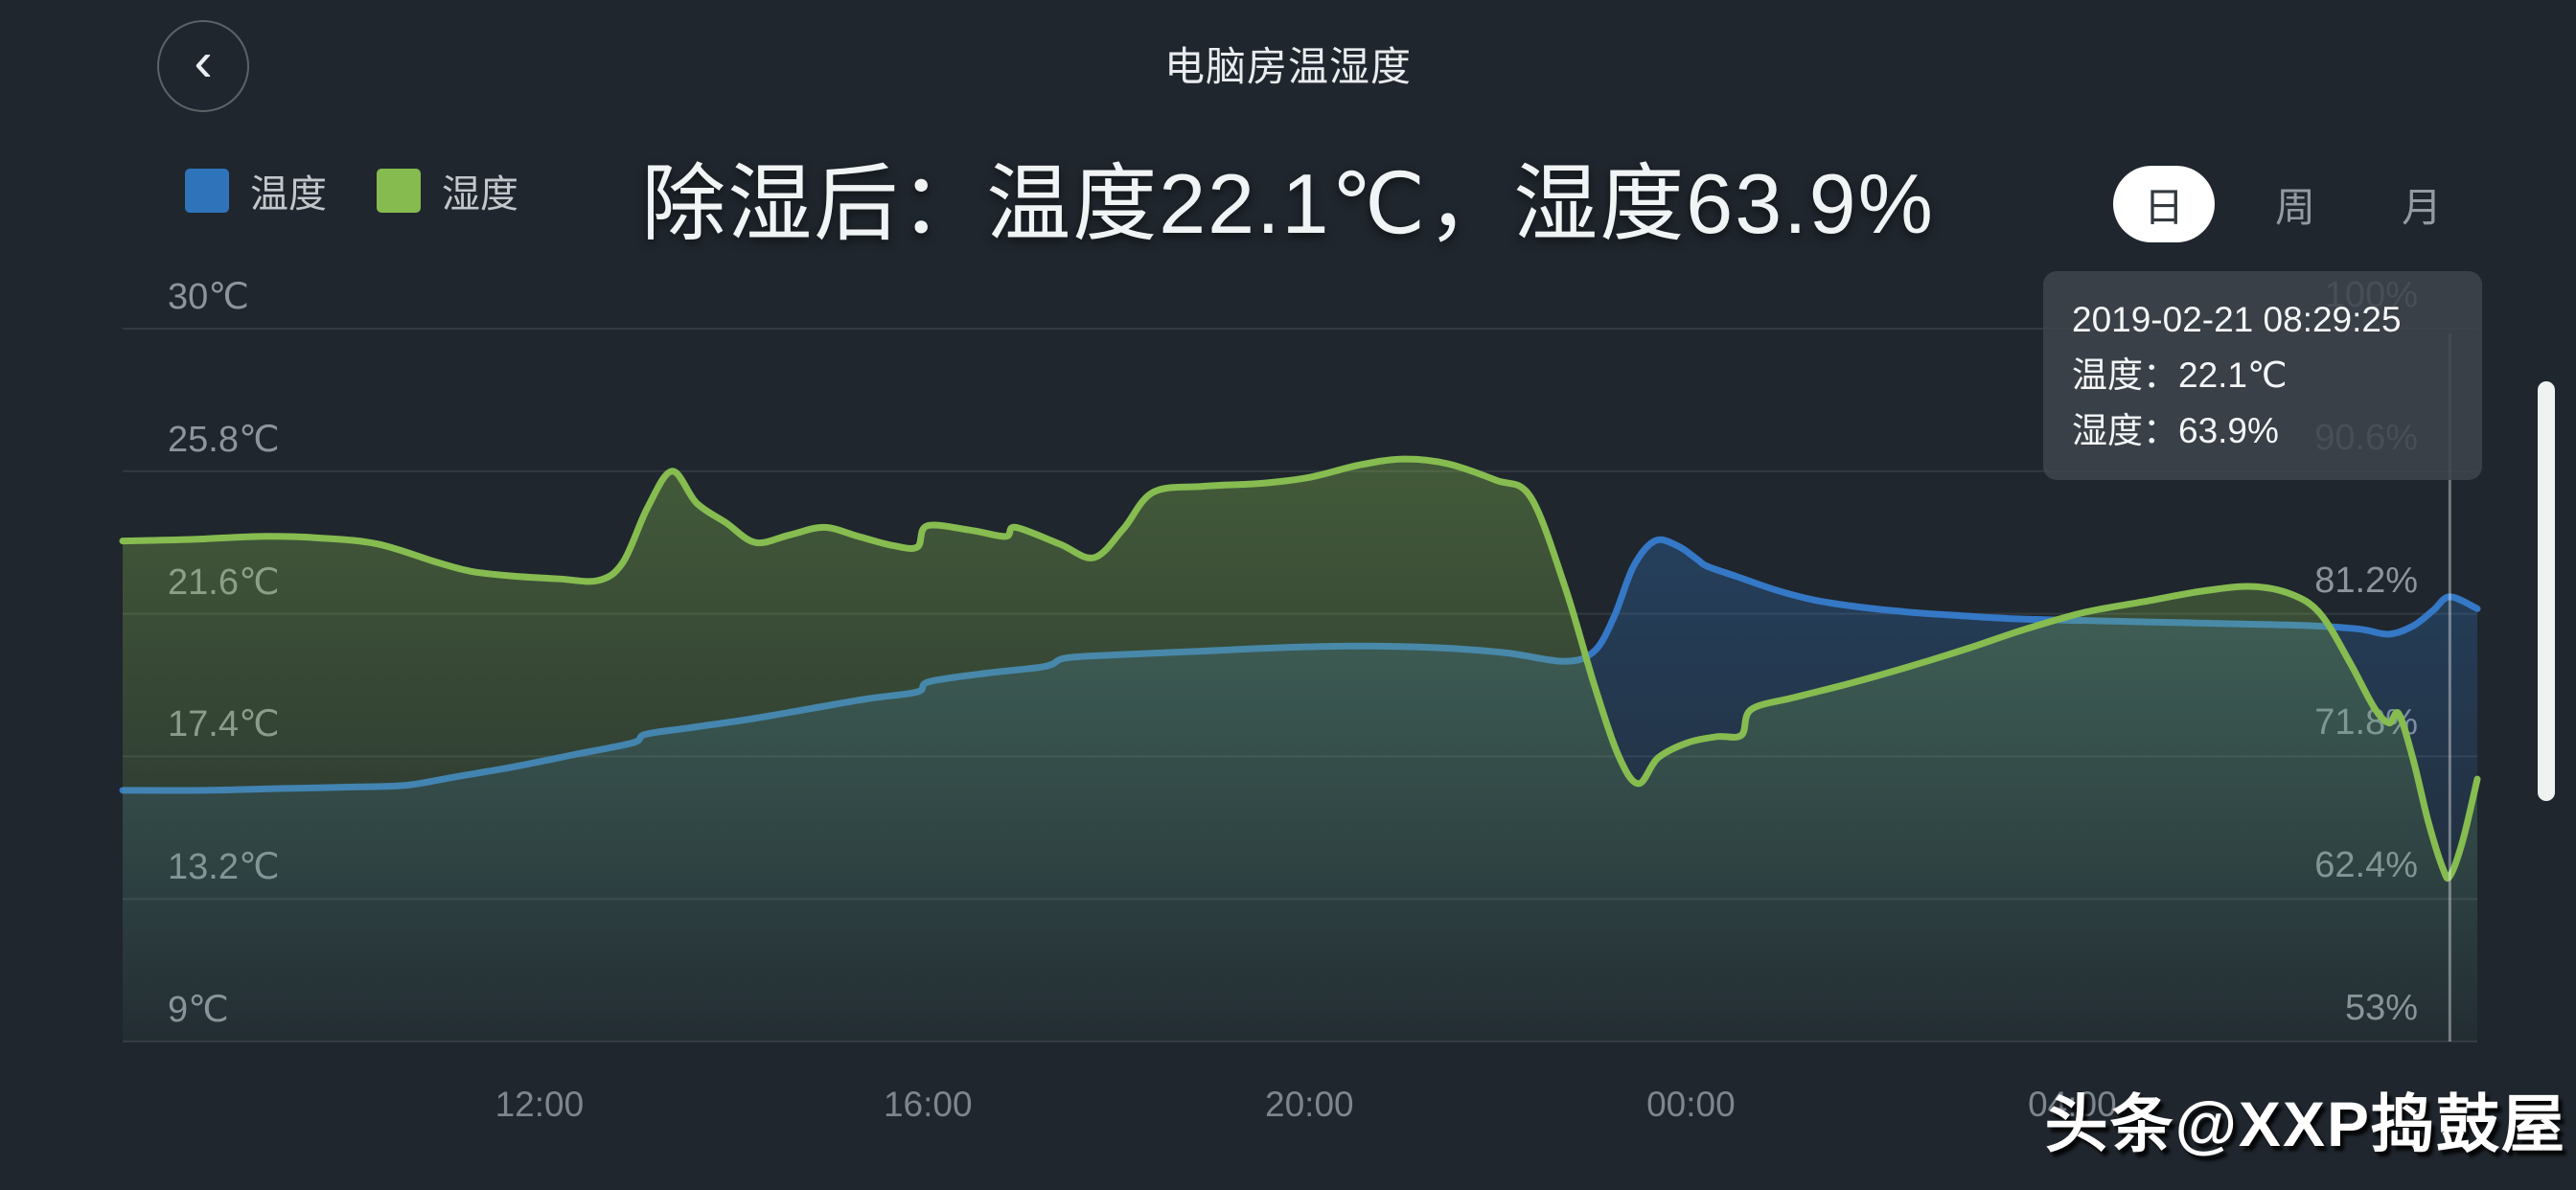 This screenshot has width=2576, height=1190. I want to click on temperature-swatch-icon, so click(207, 191).